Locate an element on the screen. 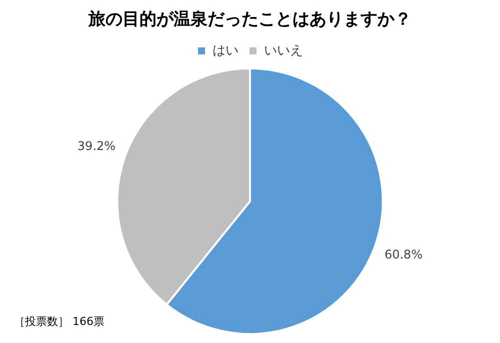 This screenshot has width=500, height=343. data-label: 60.8% is located at coordinates (403, 255).